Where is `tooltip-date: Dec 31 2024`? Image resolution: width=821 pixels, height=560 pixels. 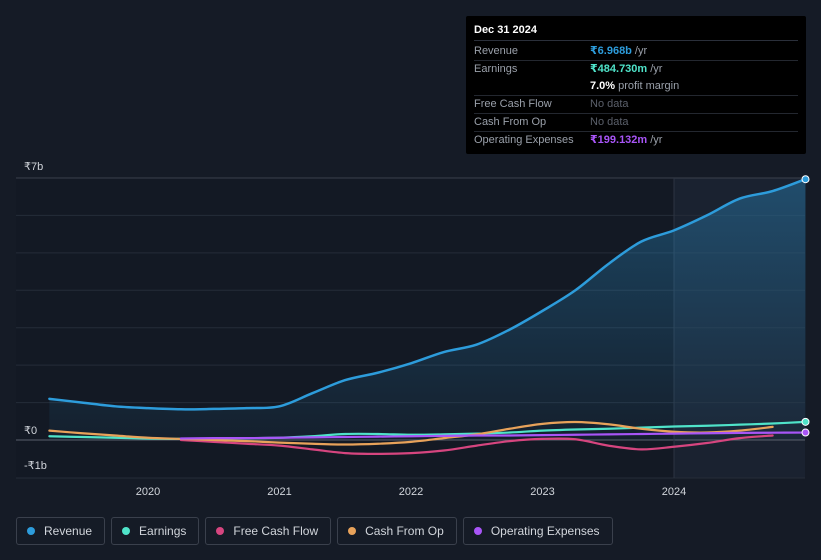 tooltip-date: Dec 31 2024 is located at coordinates (636, 31).